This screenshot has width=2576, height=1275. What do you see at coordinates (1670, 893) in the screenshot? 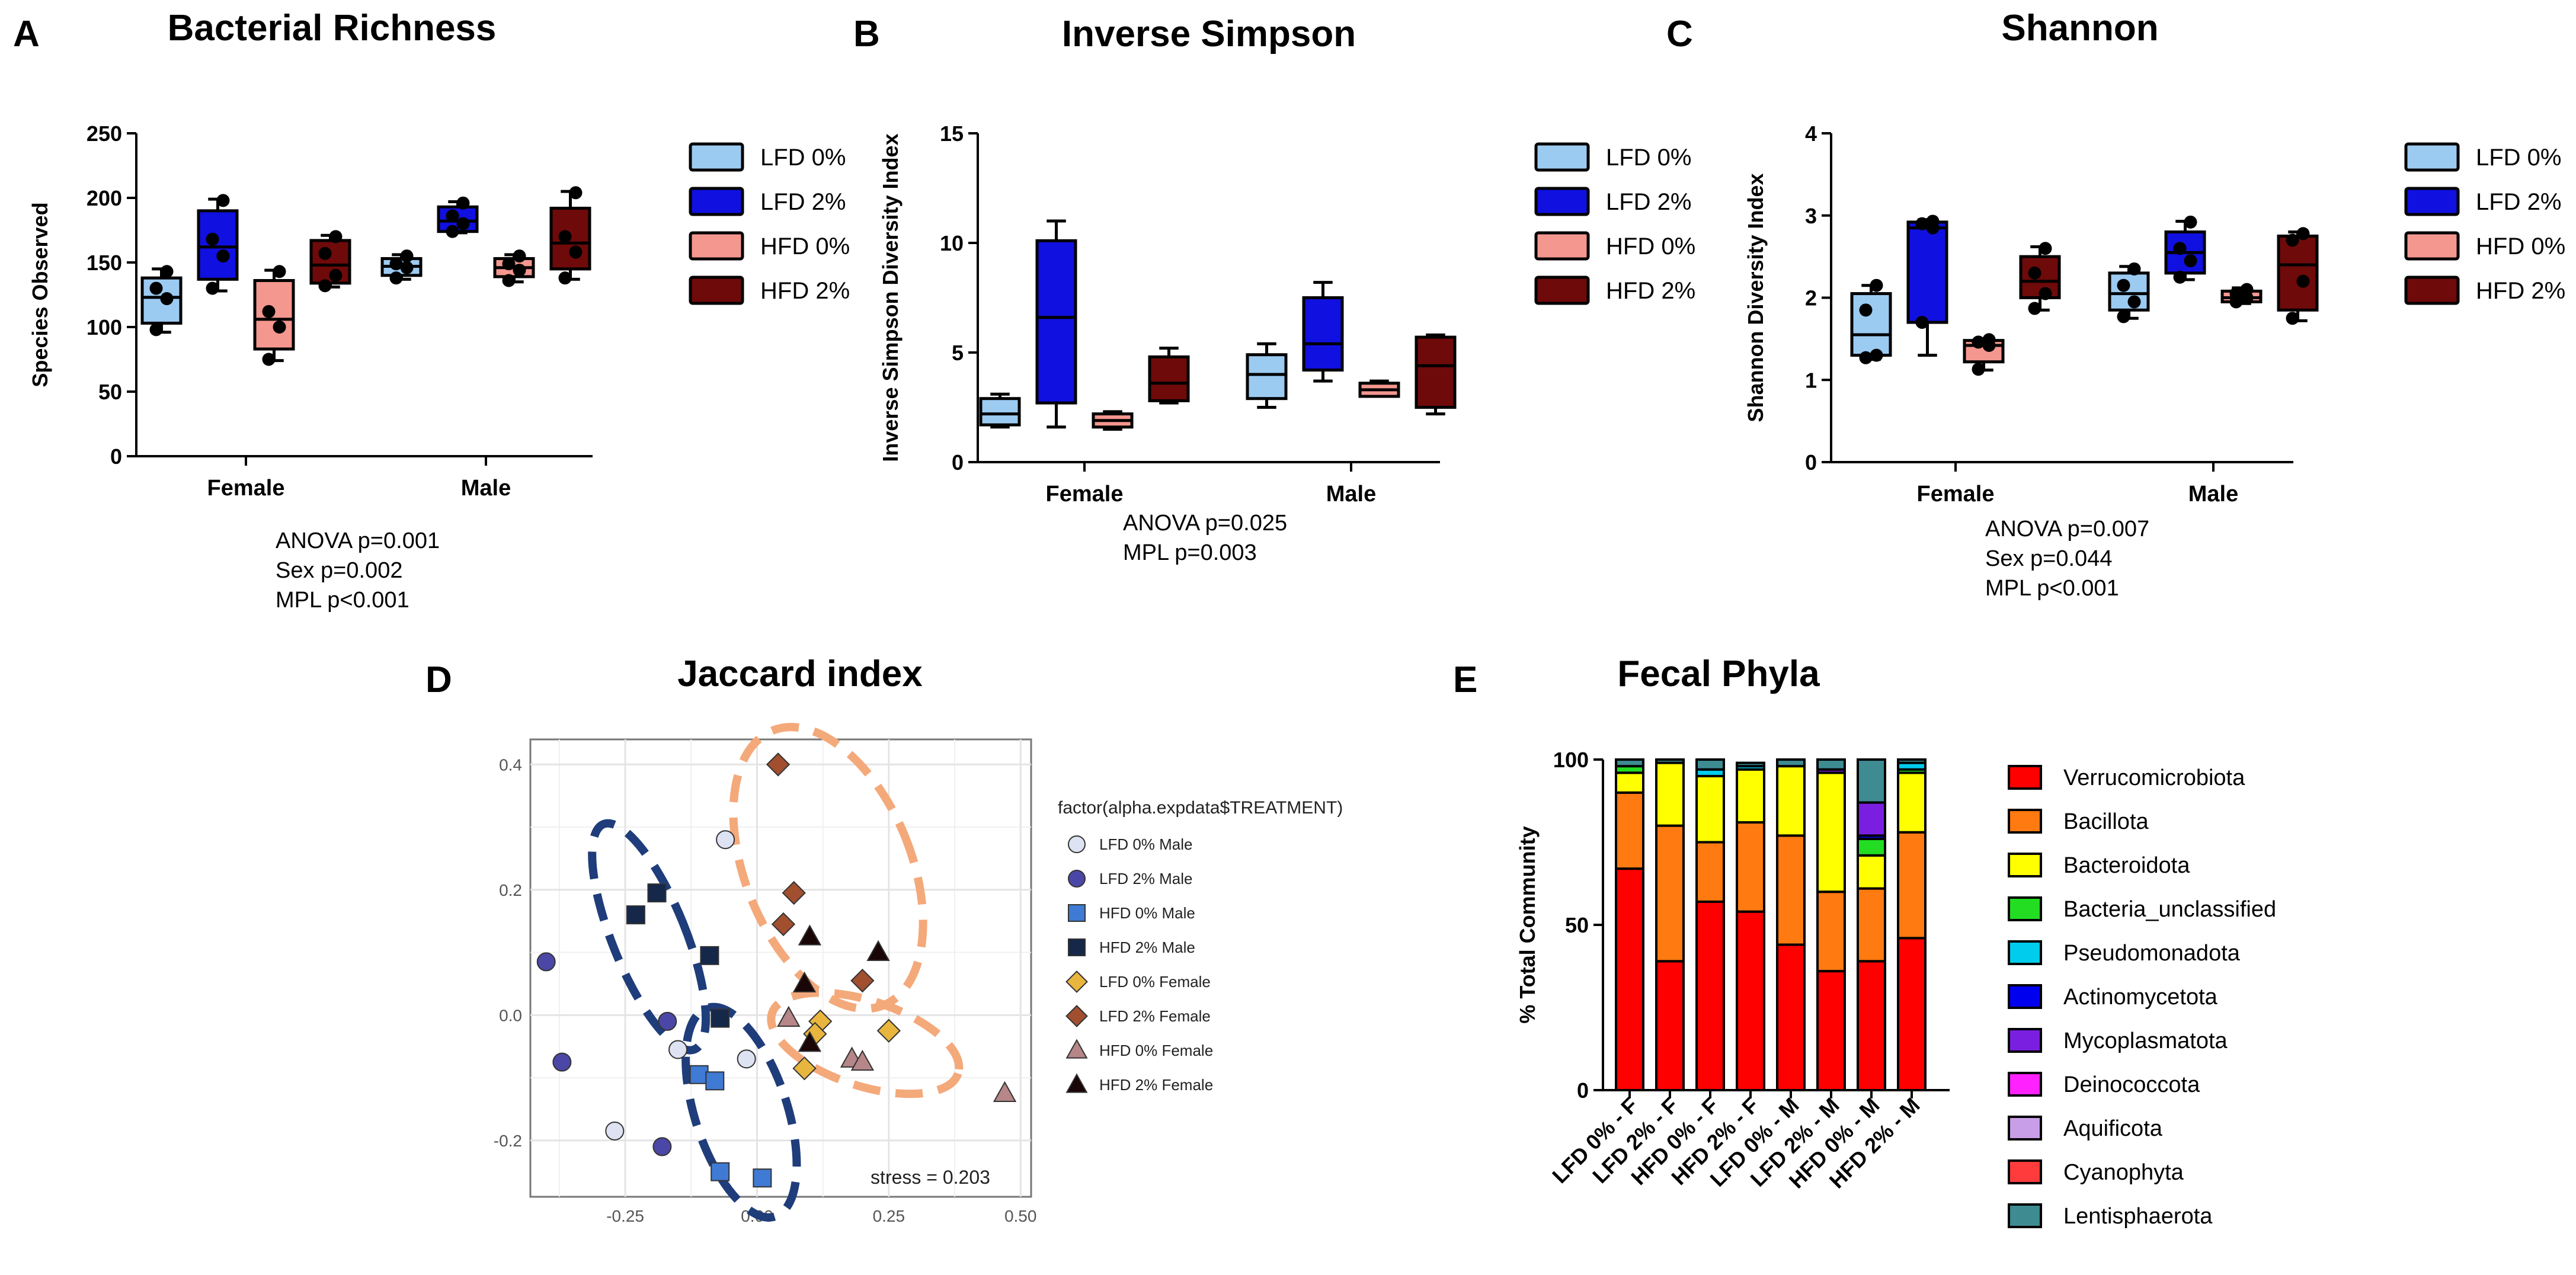
I see `bar-segment-bacillota-lfd-2-f` at bounding box center [1670, 893].